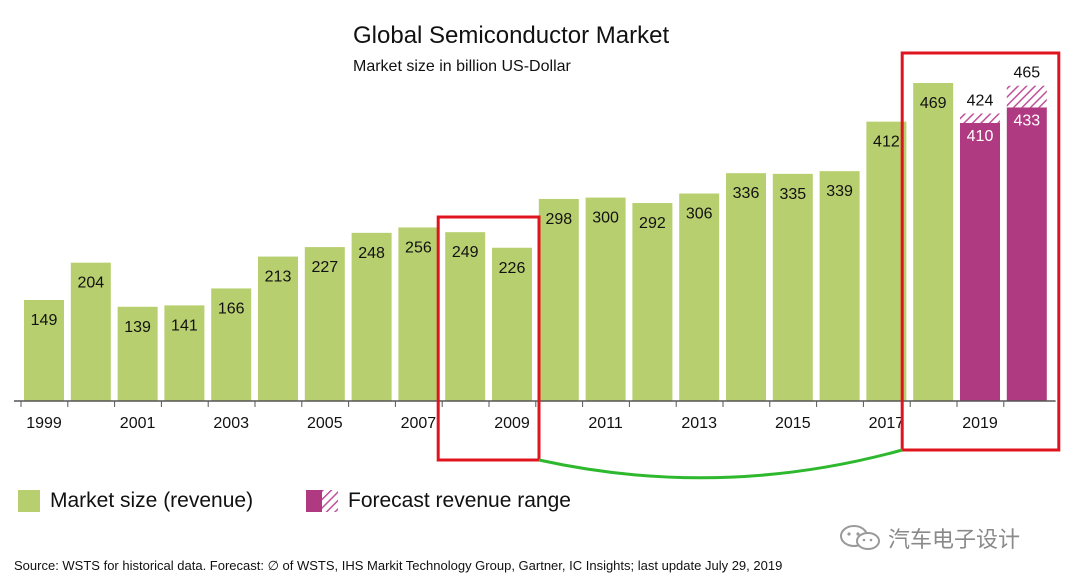 This screenshot has width=1080, height=583. I want to click on bar-label-2016: 339, so click(839, 191).